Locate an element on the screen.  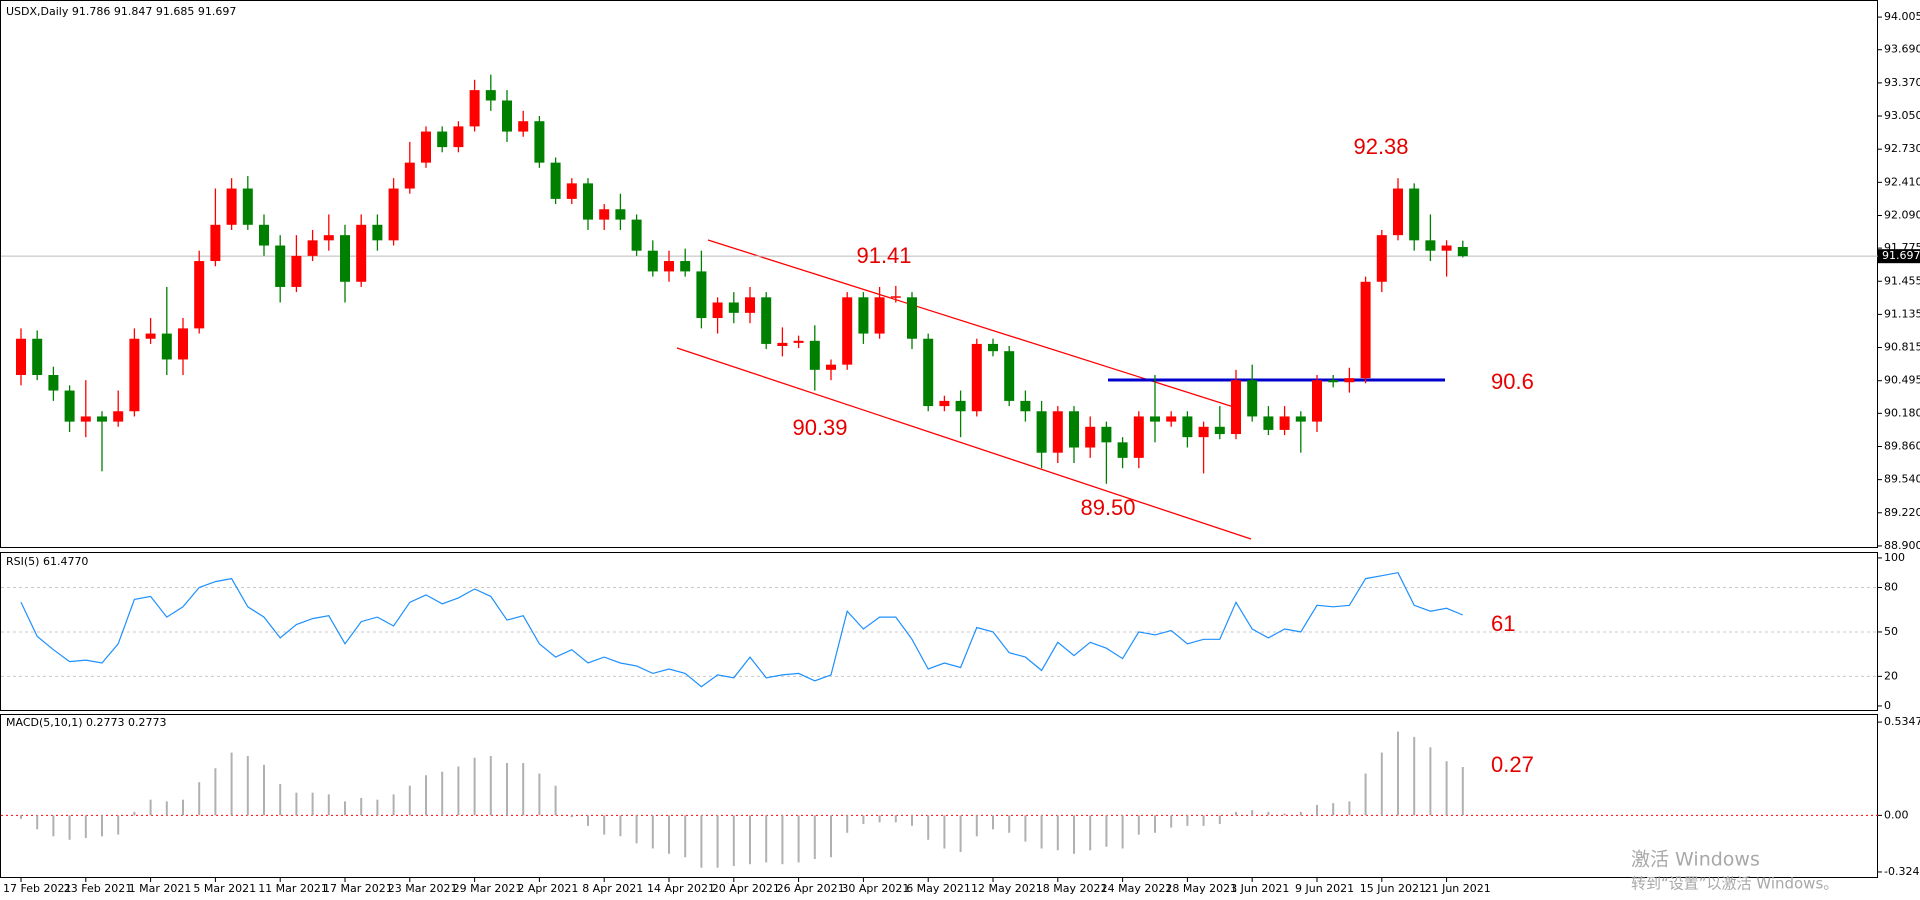
annotation: 90.6 is located at coordinates (1512, 381).